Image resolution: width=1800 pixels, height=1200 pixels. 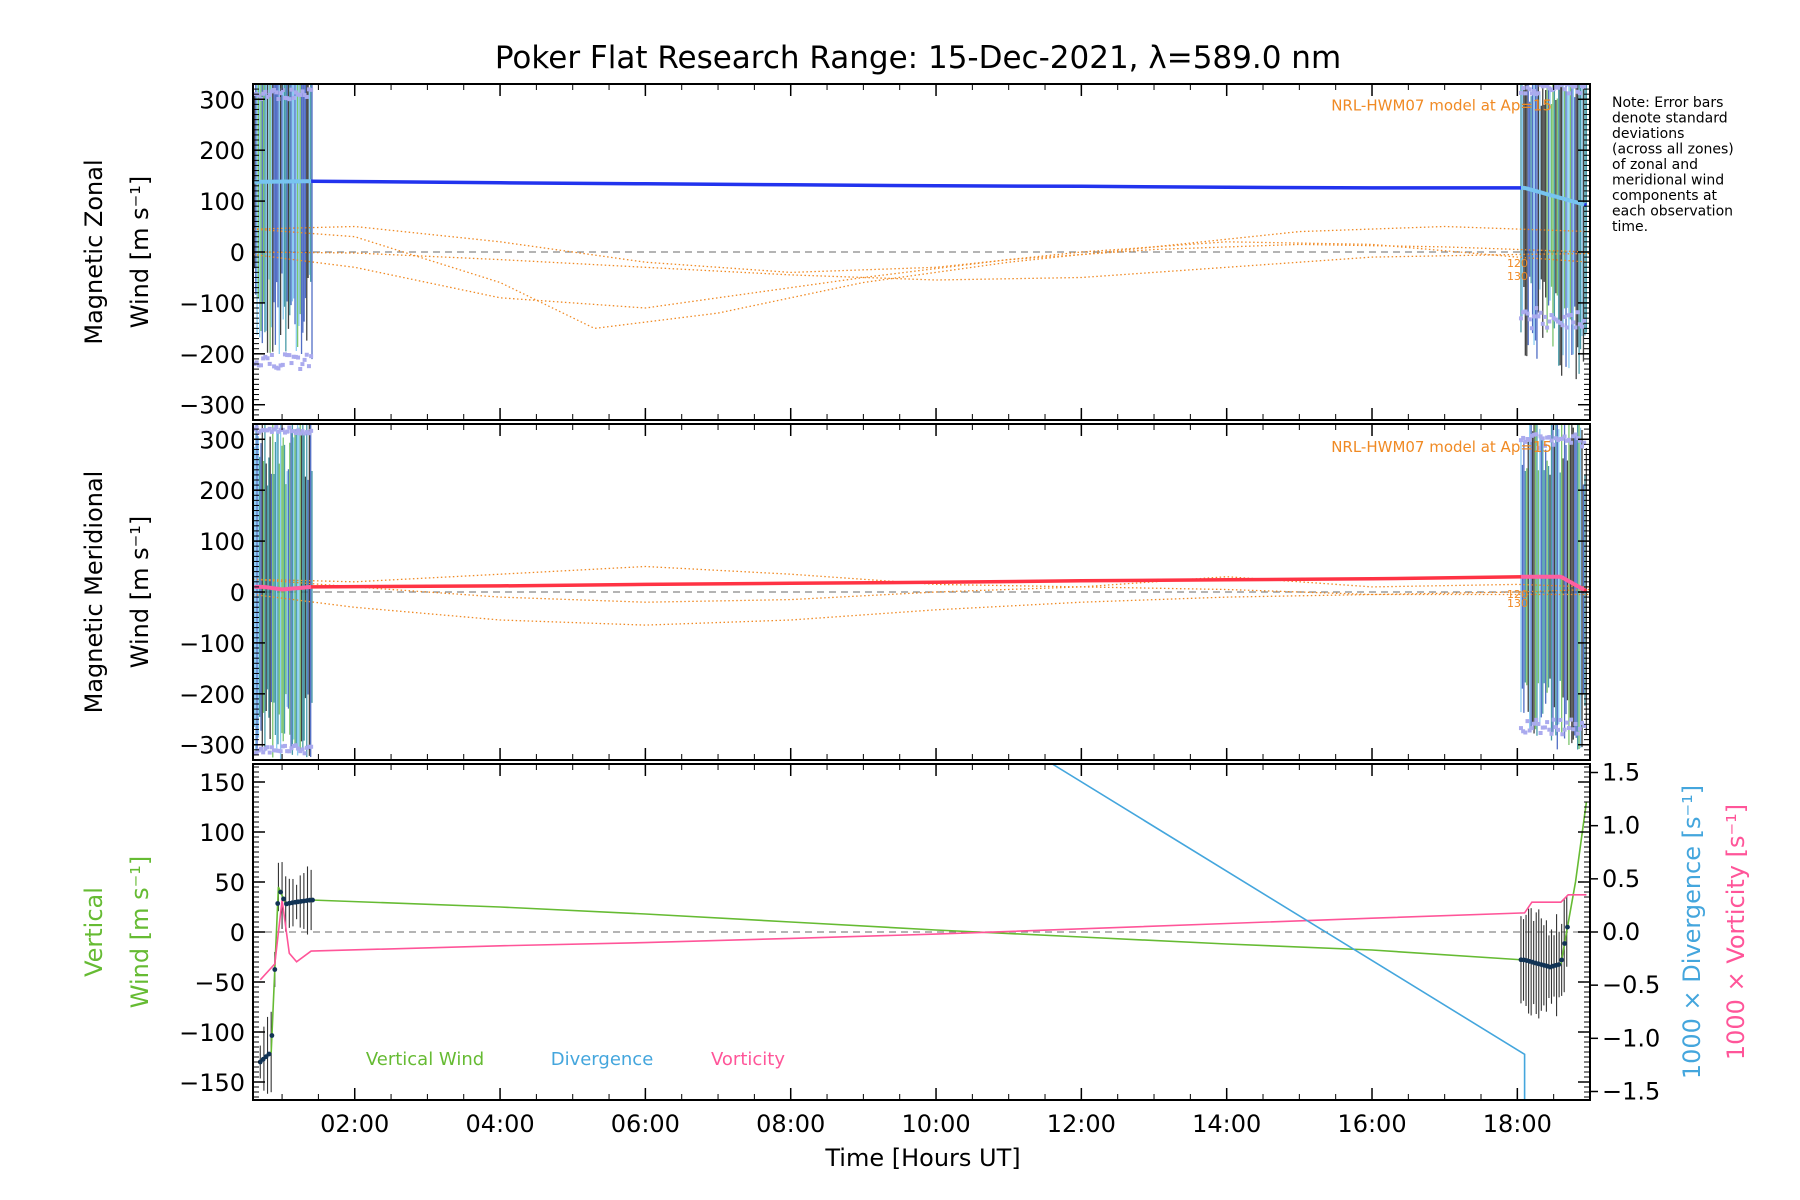 What do you see at coordinates (222, 151) in the screenshot?
I see `y-tick-label: 200` at bounding box center [222, 151].